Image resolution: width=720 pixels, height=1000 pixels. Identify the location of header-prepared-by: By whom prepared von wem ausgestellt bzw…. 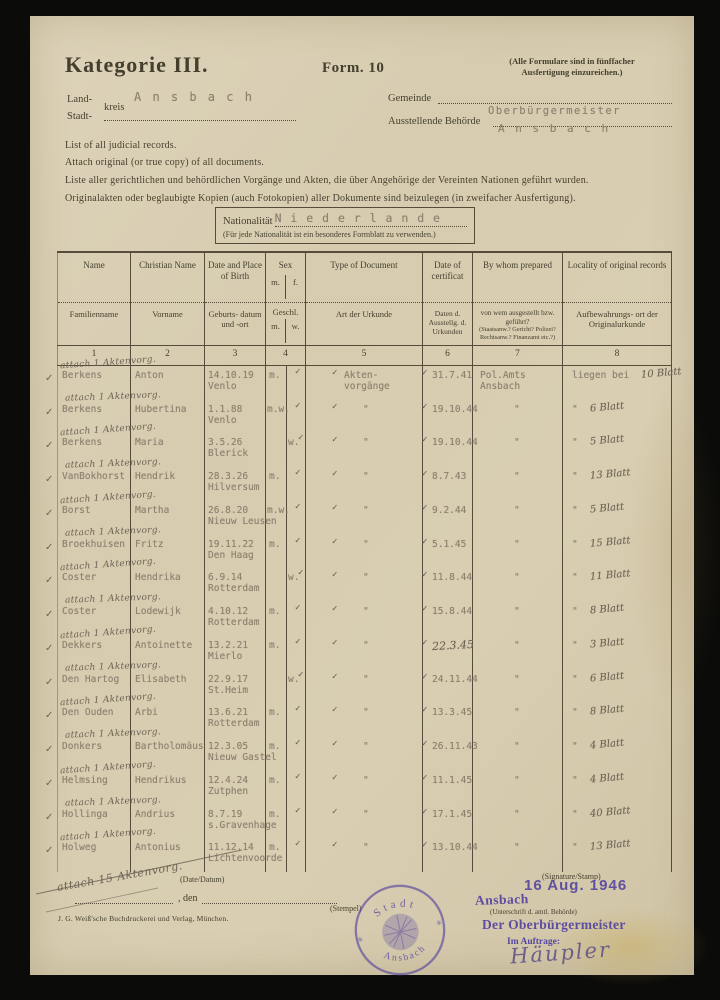
(518, 299).